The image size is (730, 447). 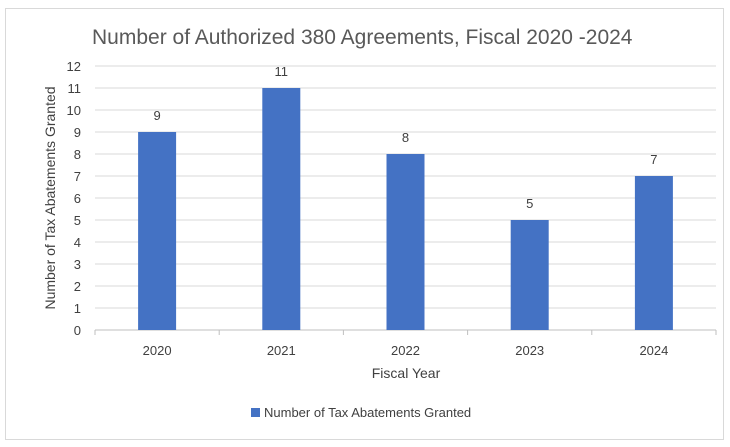 What do you see at coordinates (77, 154) in the screenshot?
I see `y-tick-label: 8` at bounding box center [77, 154].